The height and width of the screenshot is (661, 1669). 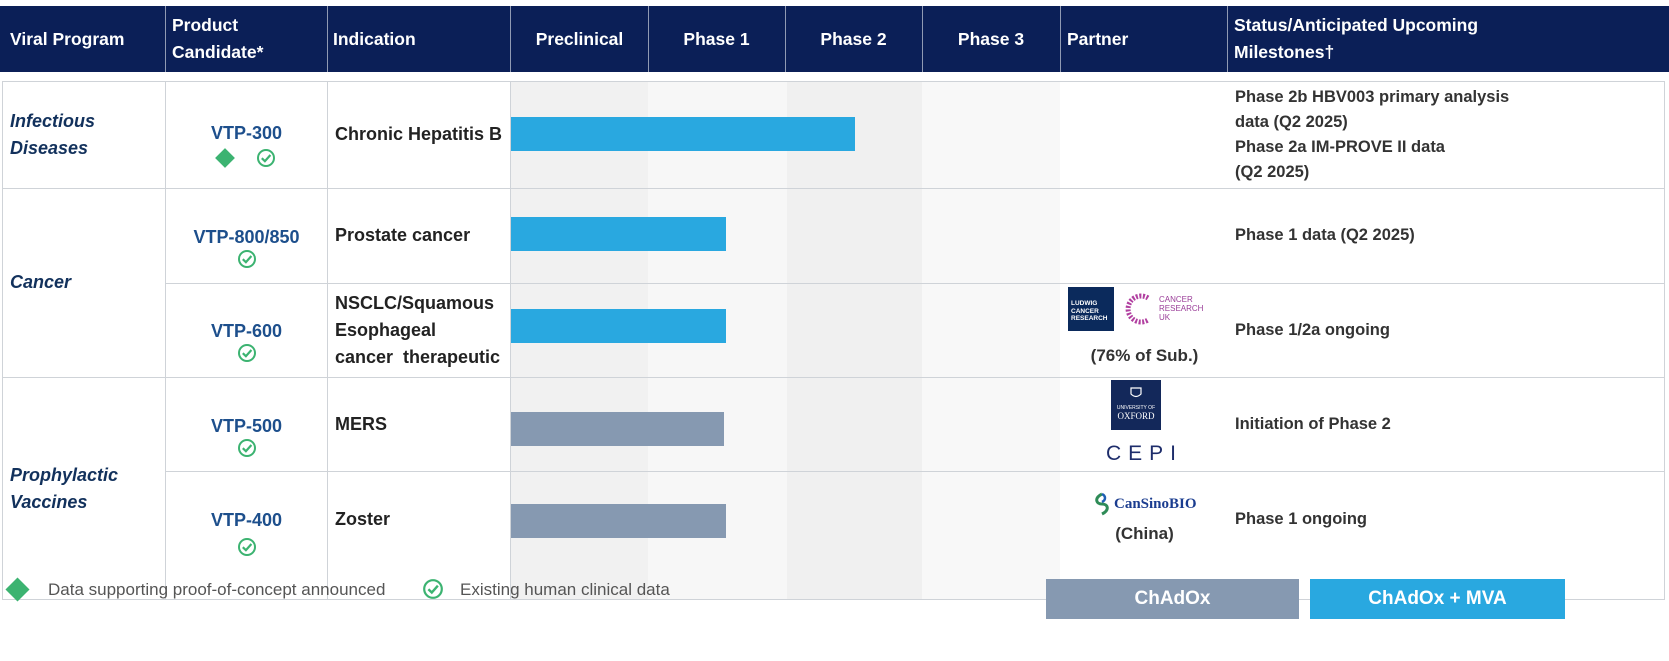 I want to click on vtp-600-partner-note: (76% of Sub.), so click(x=1144, y=355).